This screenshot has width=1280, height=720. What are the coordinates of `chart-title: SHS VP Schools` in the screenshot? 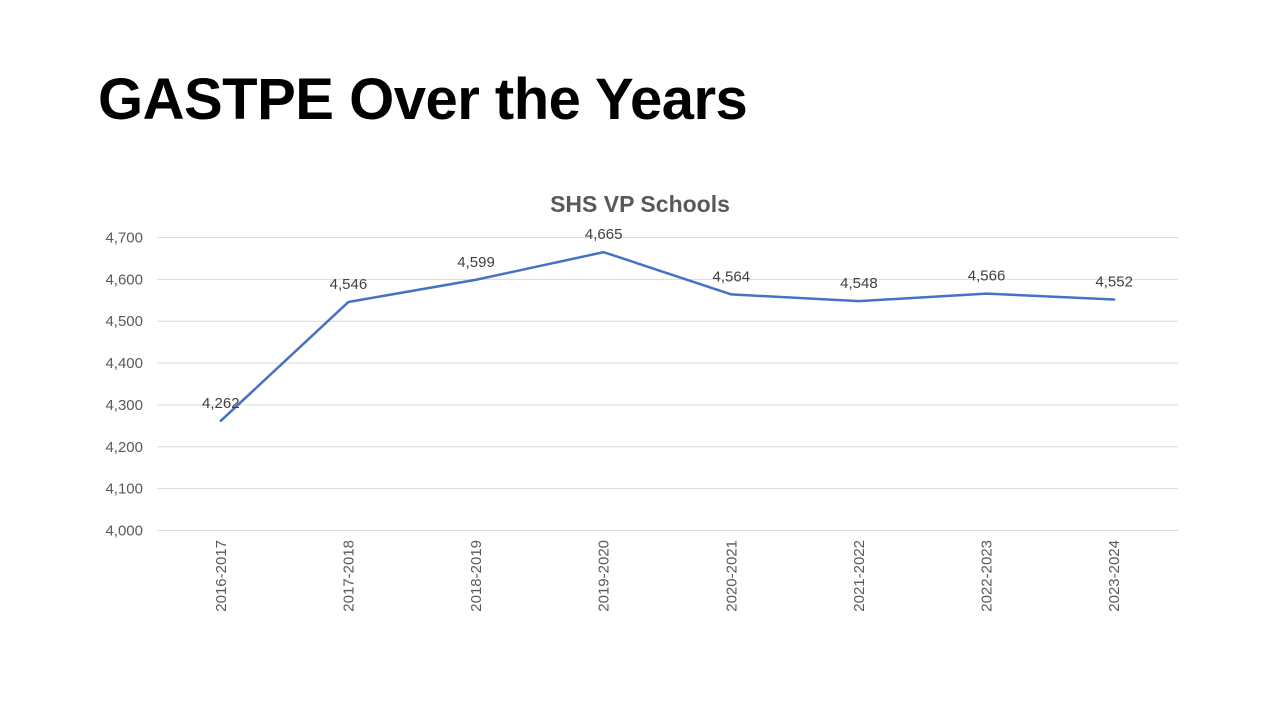 It's located at (640, 204).